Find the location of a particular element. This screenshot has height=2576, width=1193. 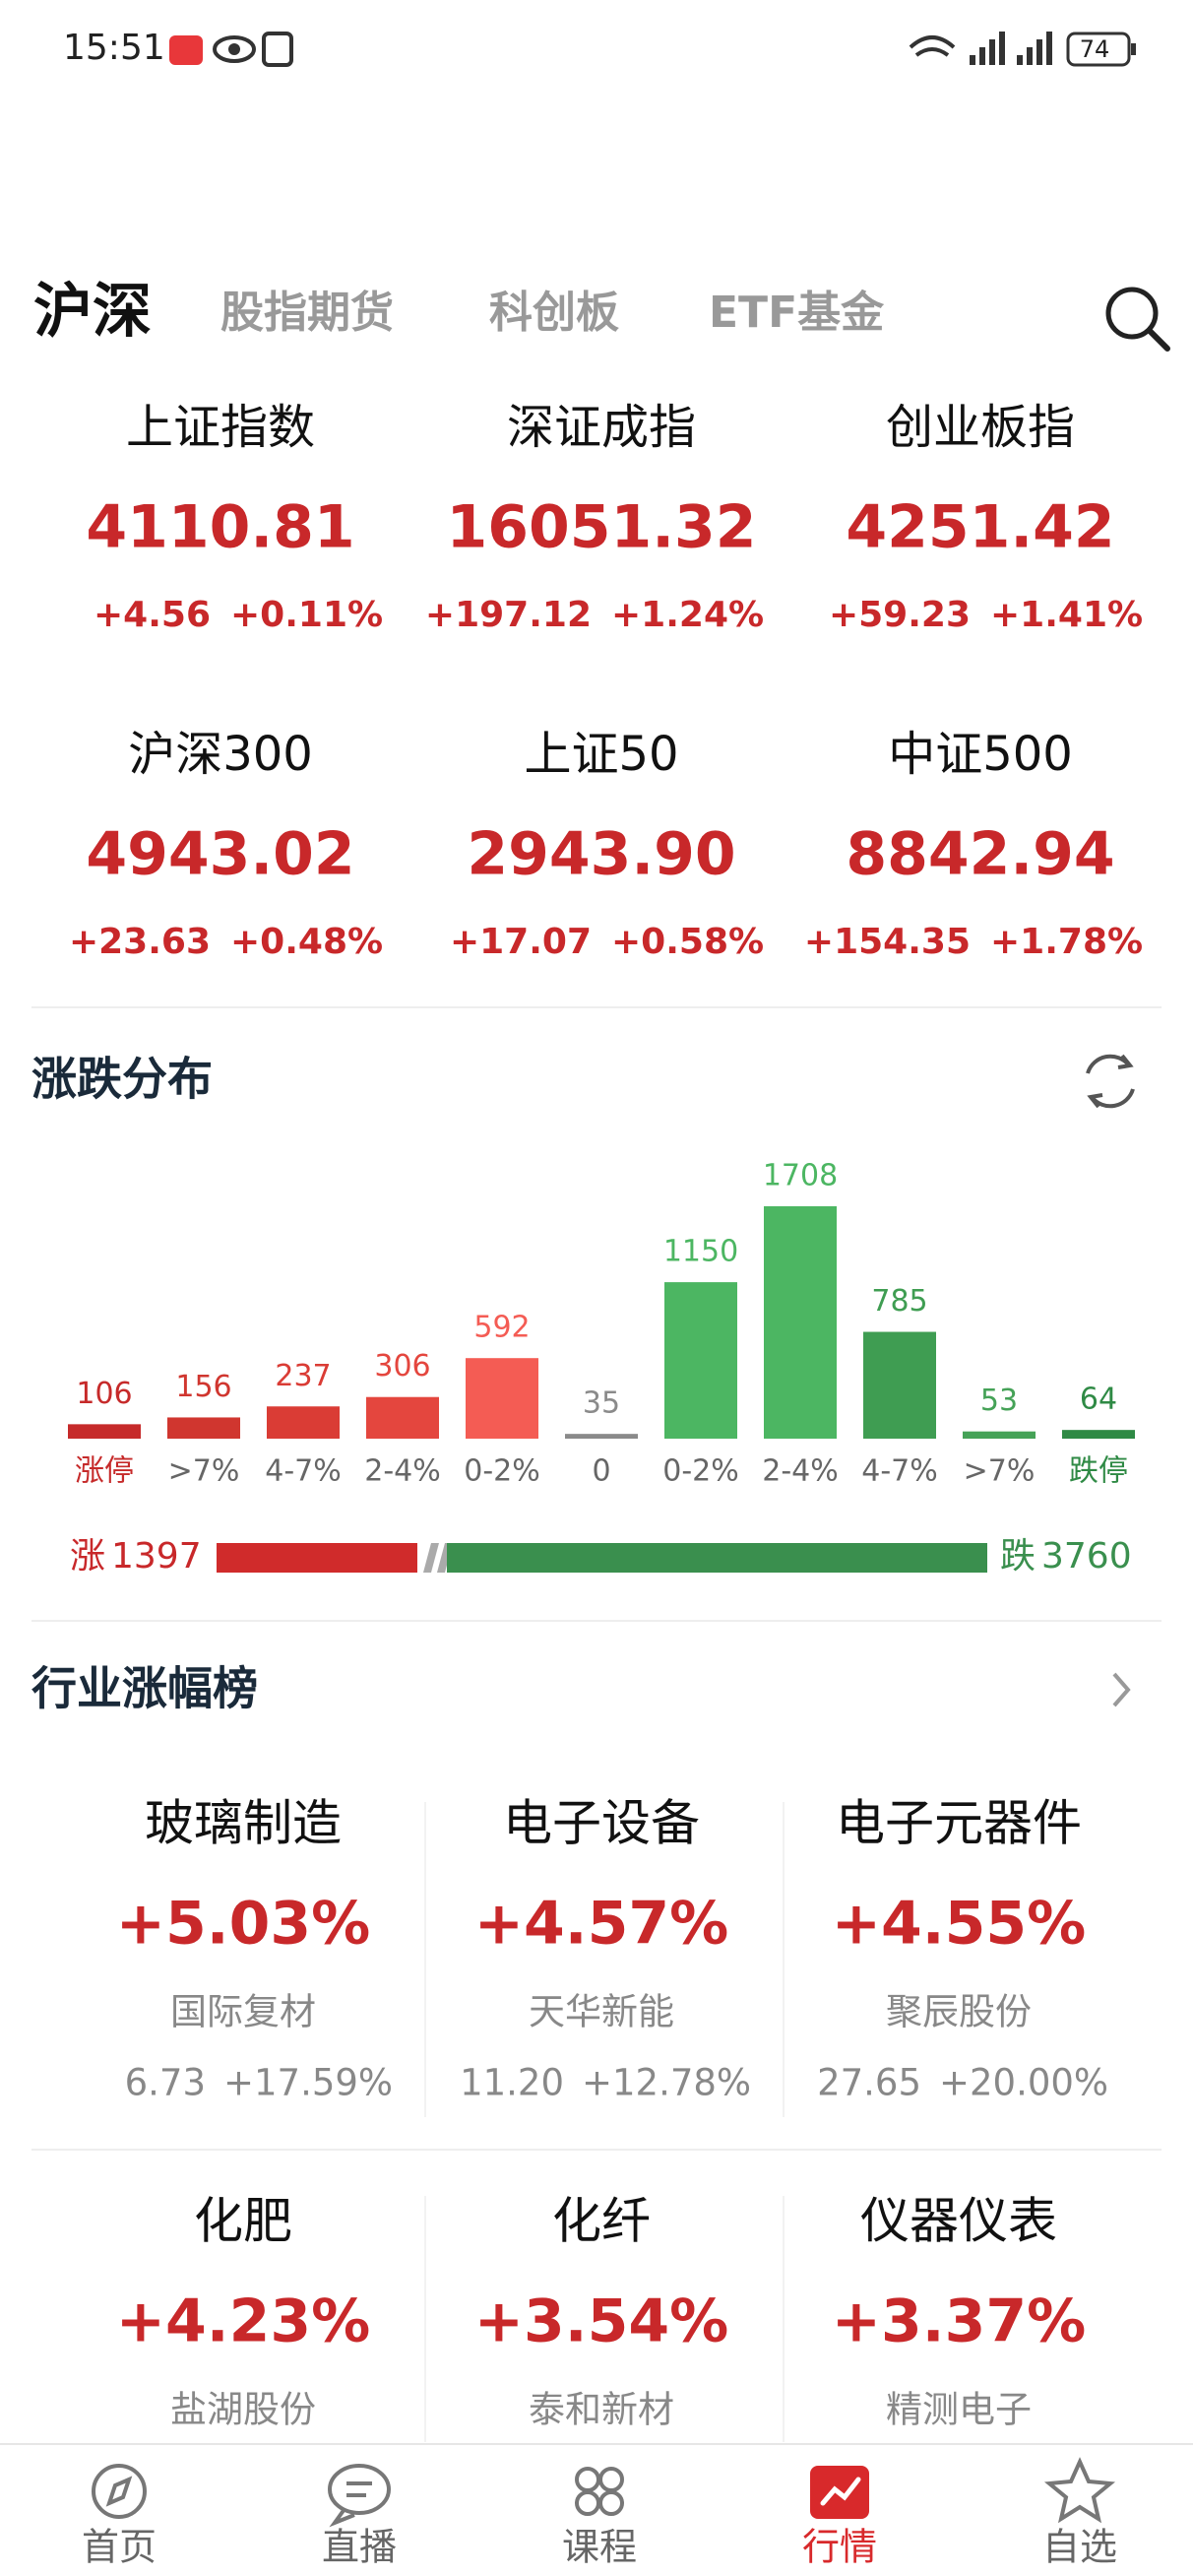

more-chevron is located at coordinates (1121, 1689).